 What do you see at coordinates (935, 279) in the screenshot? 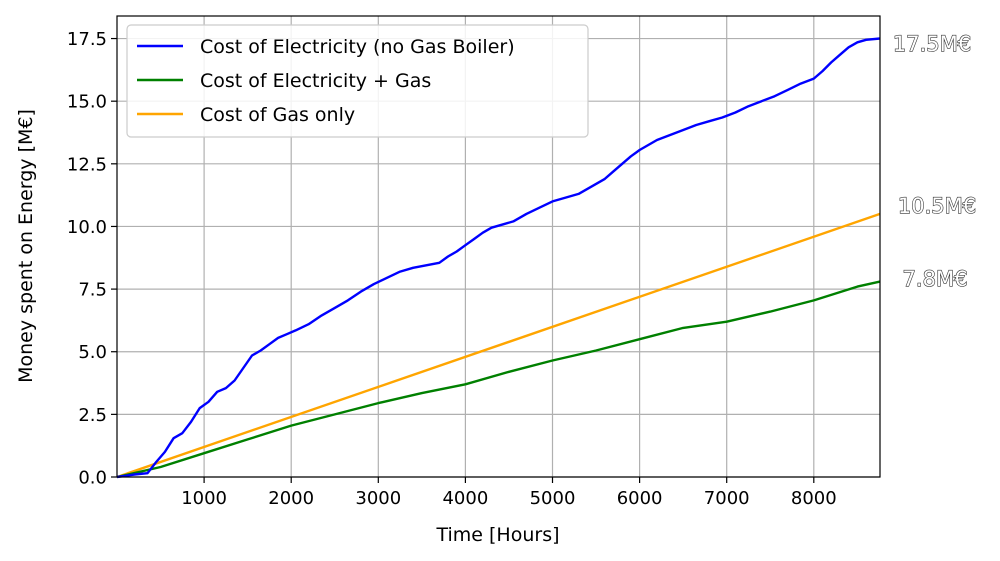
I see `end-value-label: 7.8M€` at bounding box center [935, 279].